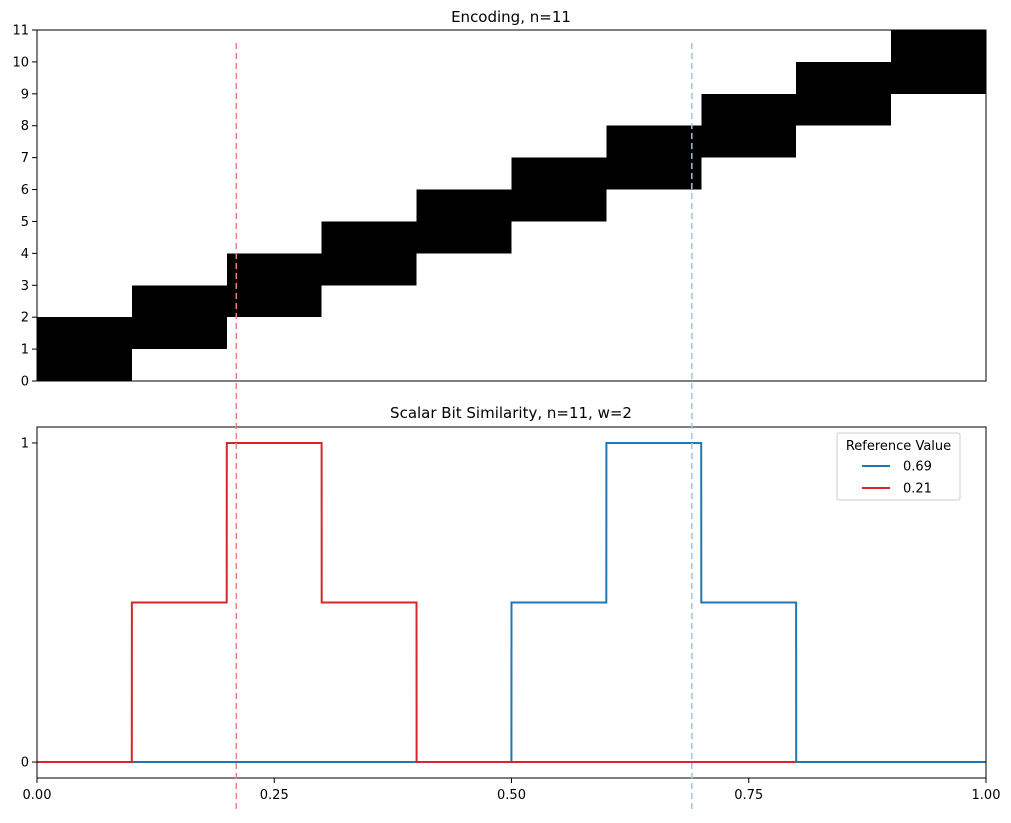  Describe the element at coordinates (25, 286) in the screenshot. I see `encoding-y-tick-label: 3` at that location.